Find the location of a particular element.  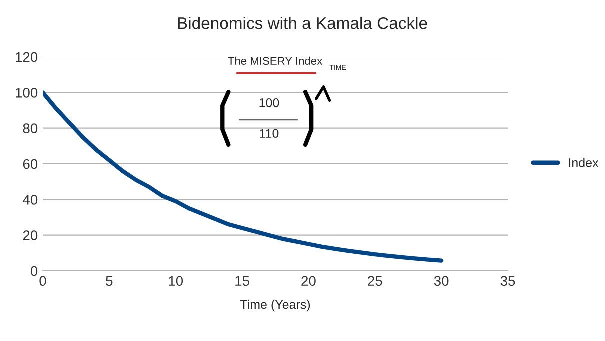

annotation: 100 is located at coordinates (270, 103).